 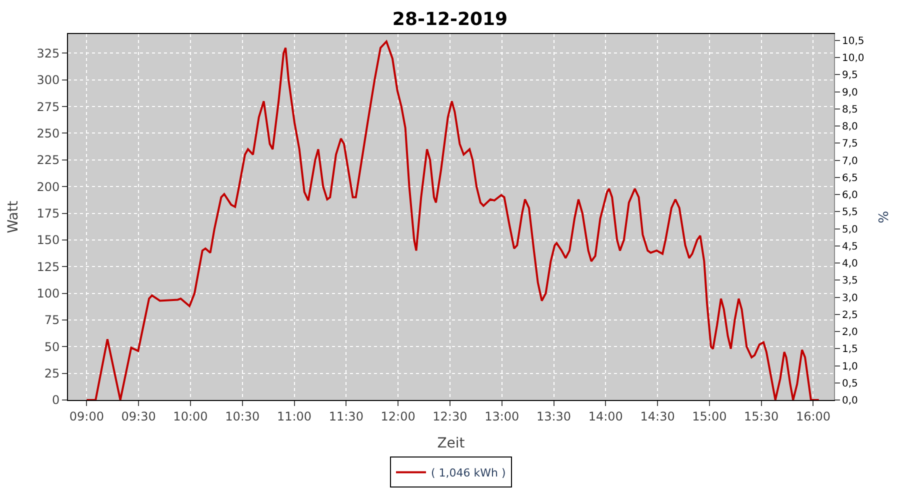 What do you see at coordinates (294, 416) in the screenshot?
I see `x-tick-label: 11:00` at bounding box center [294, 416].